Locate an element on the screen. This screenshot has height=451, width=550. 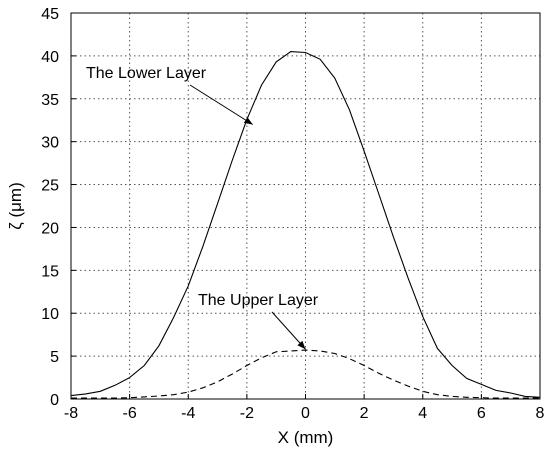
x-tick-label: -2 is located at coordinates (247, 413).